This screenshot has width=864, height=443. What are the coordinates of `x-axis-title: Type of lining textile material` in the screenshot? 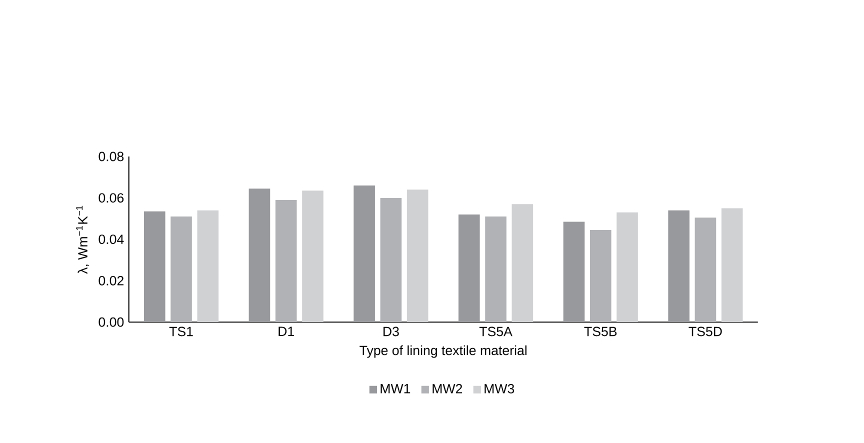 It's located at (443, 351).